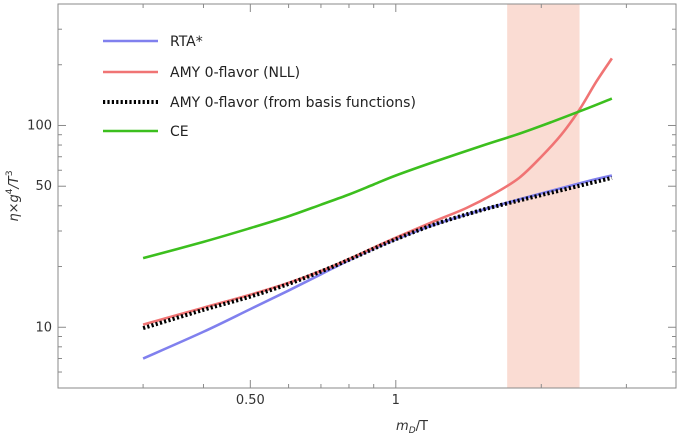  Describe the element at coordinates (250, 400) in the screenshot. I see `x-tick-label: 0.50` at that location.